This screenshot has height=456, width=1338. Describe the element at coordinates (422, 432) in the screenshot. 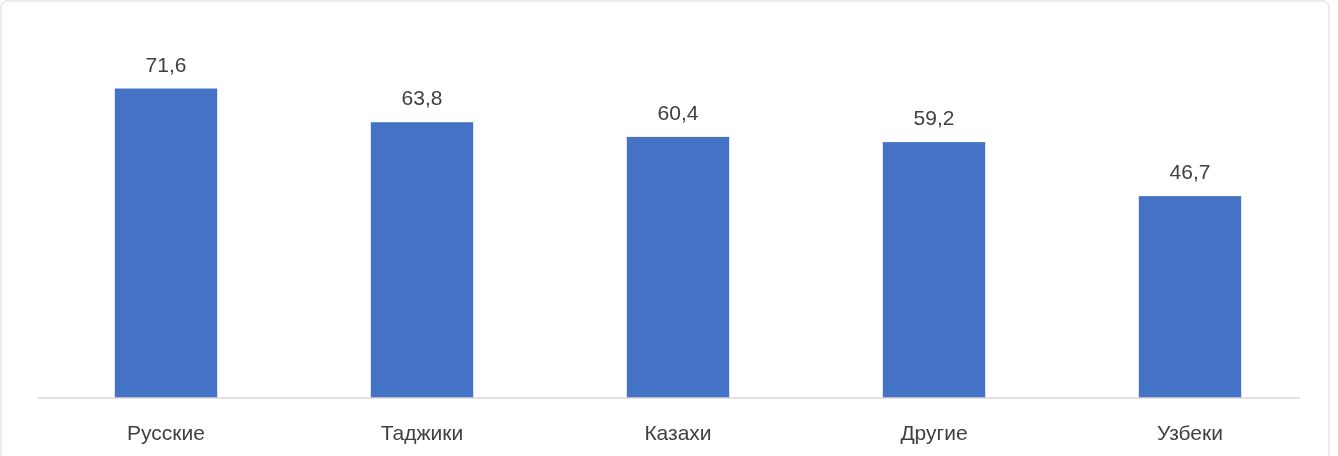

I see `x-tick-label: Таджики` at that location.